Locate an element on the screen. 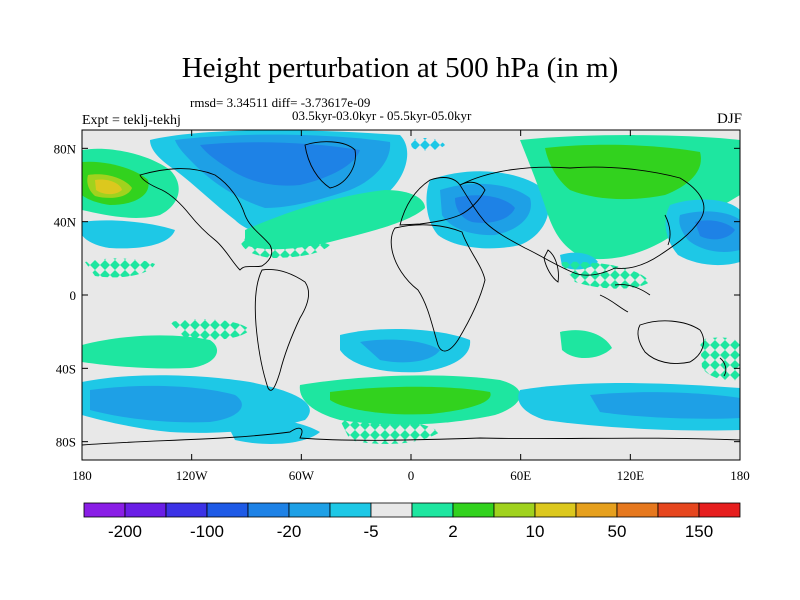  colorbar-label: -20 is located at coordinates (289, 531).